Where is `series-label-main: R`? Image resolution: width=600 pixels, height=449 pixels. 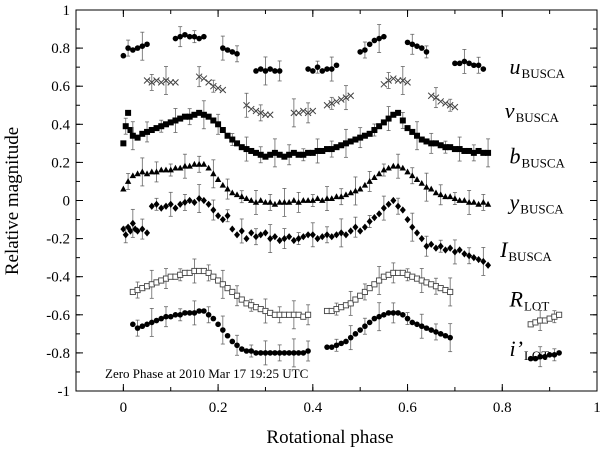 series-label-main: R is located at coordinates (516, 299).